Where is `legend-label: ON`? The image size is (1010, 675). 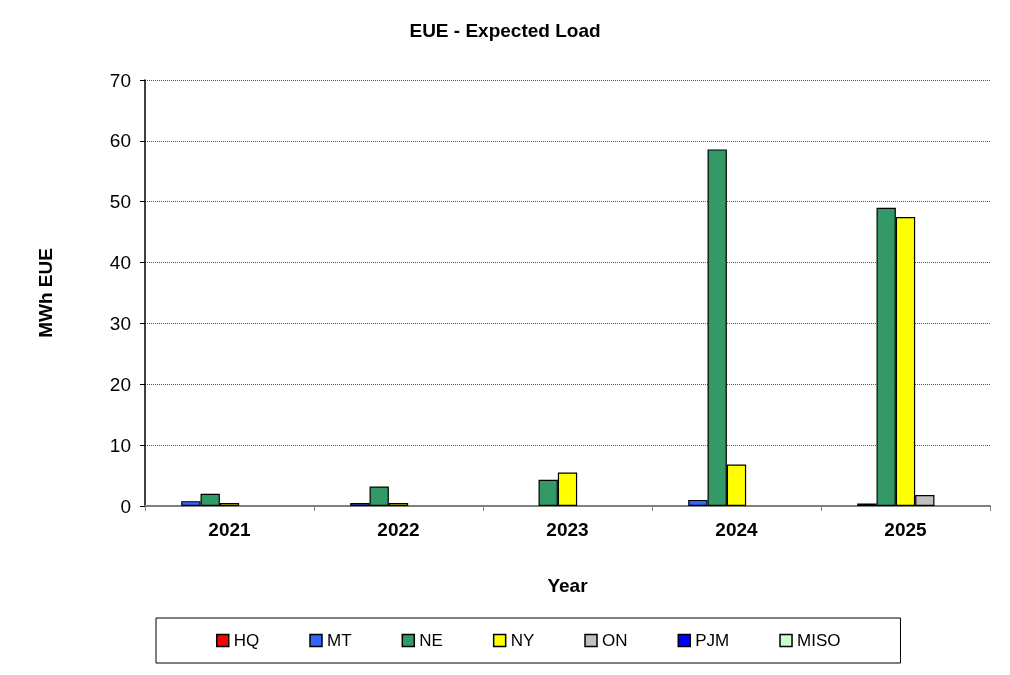
legend-label: ON is located at coordinates (615, 640).